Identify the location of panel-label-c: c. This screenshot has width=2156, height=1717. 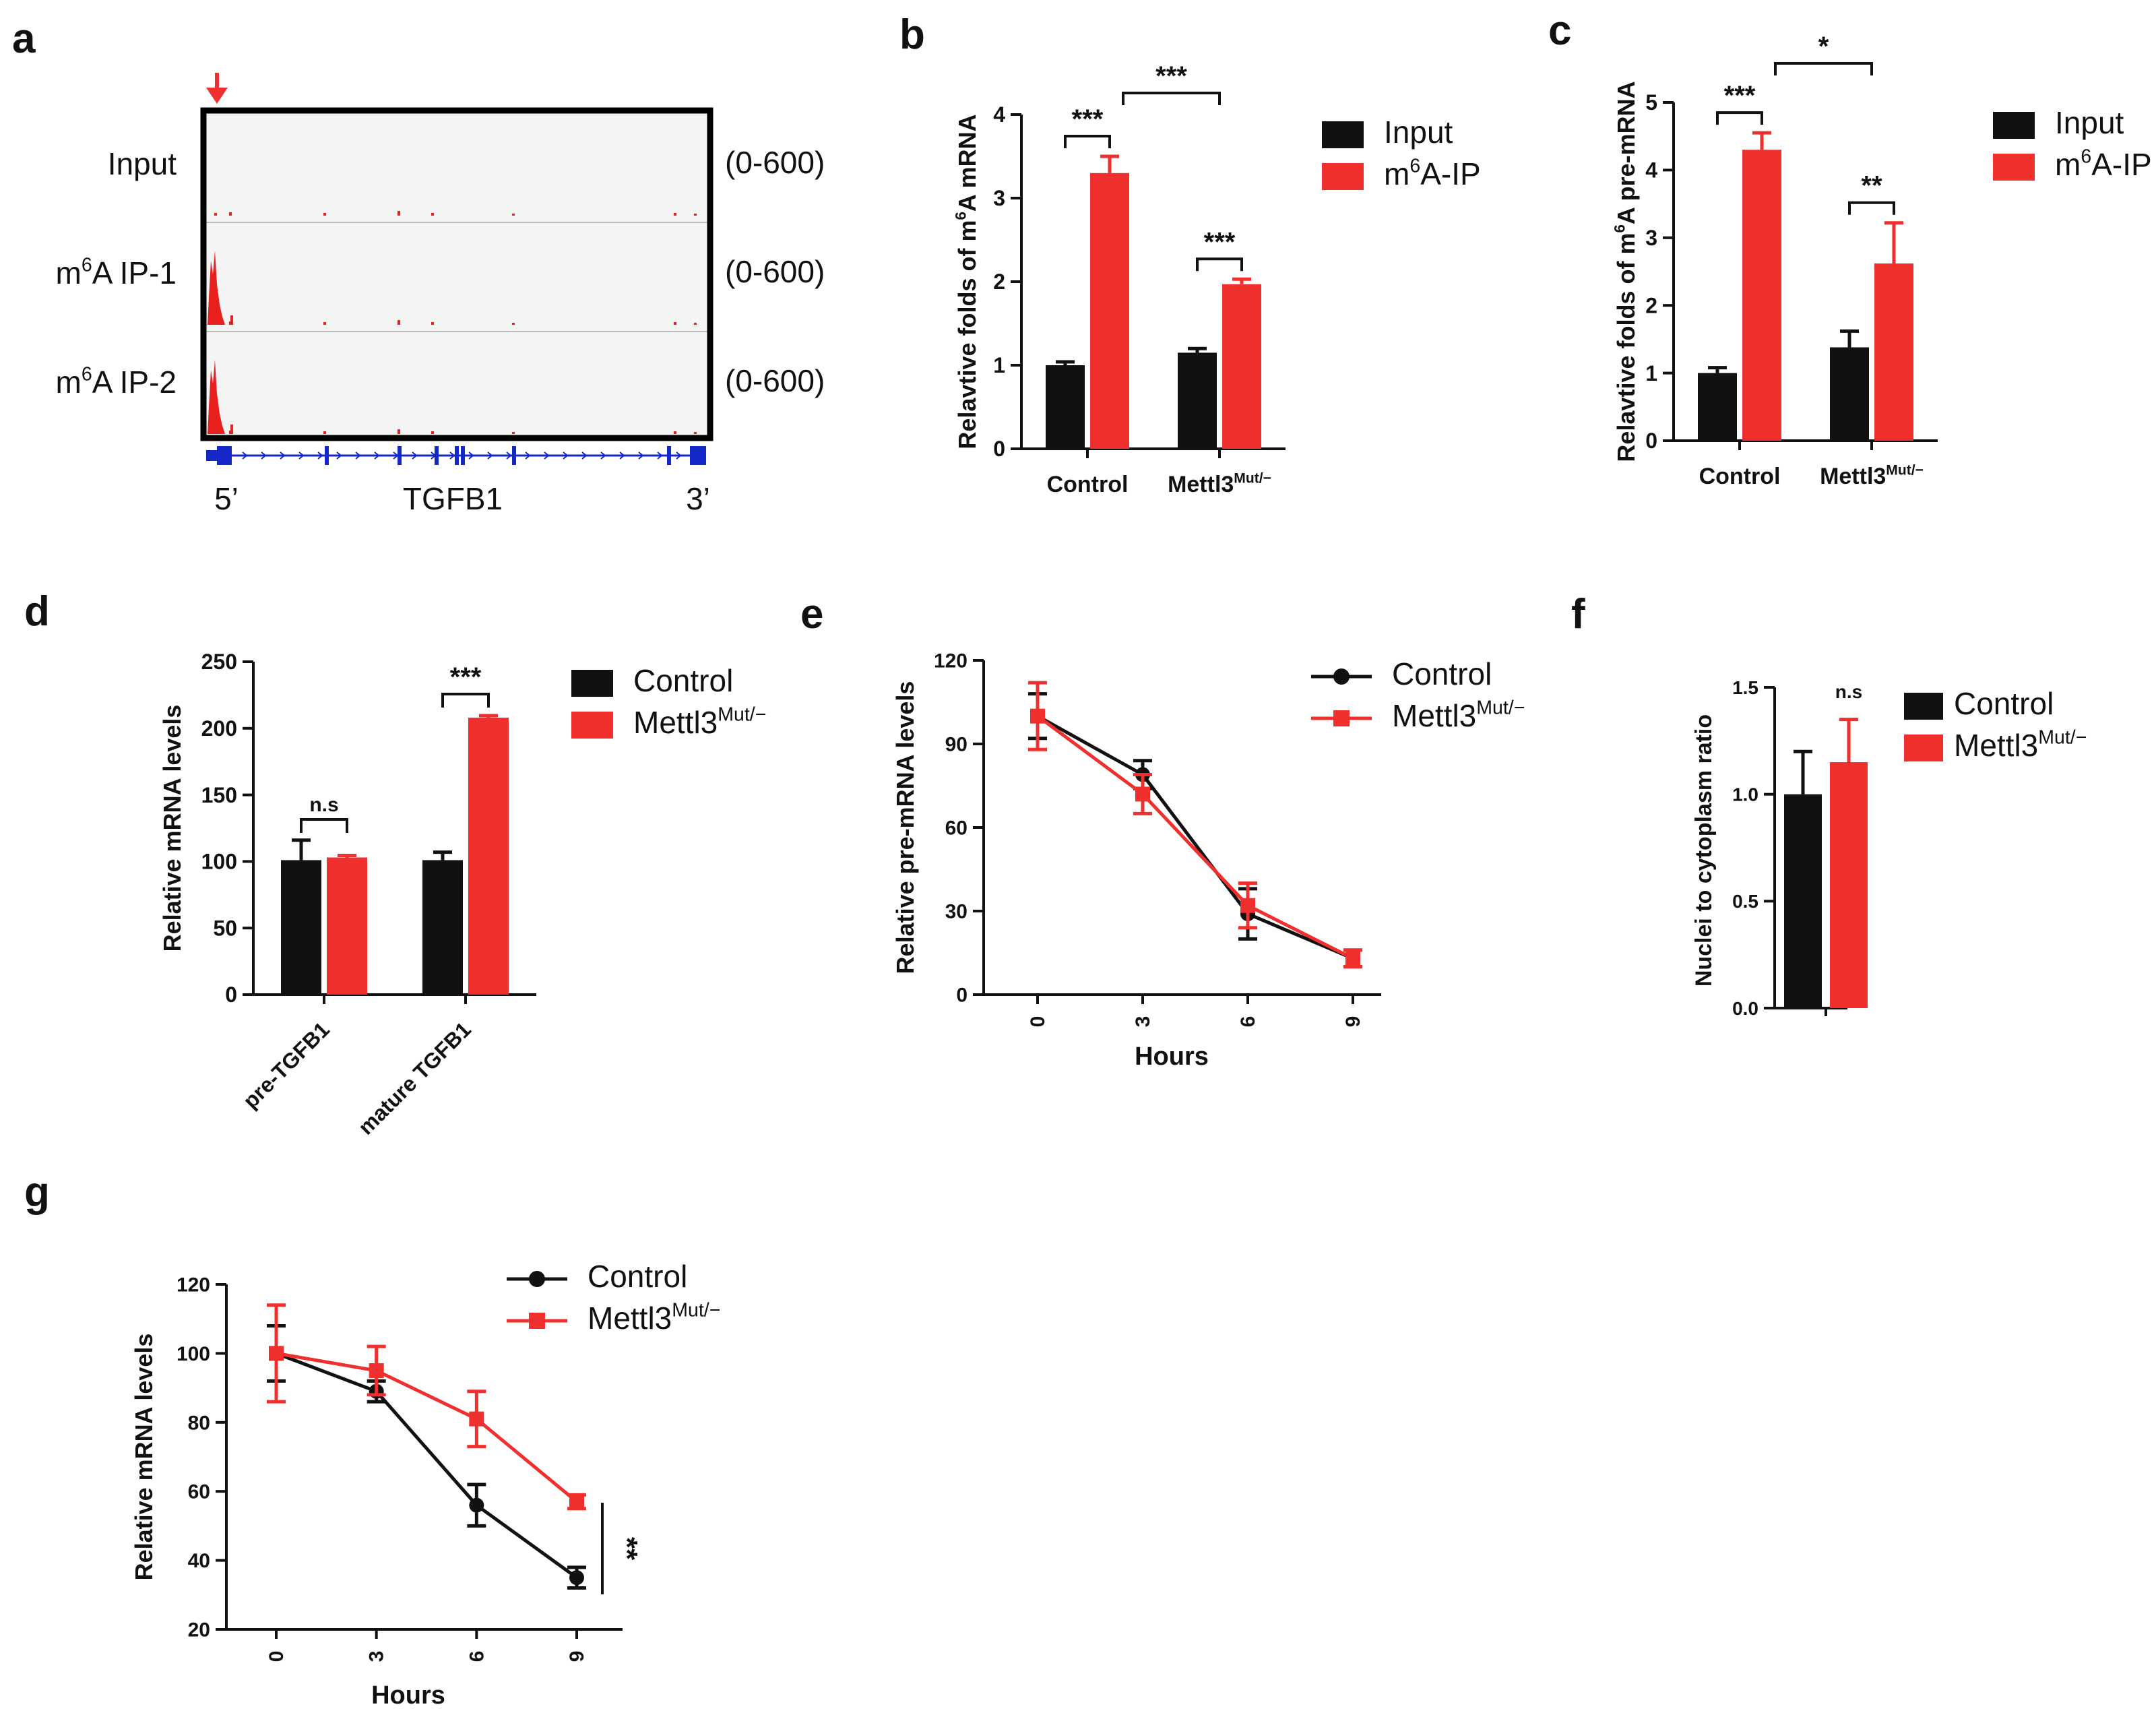
(1559, 30).